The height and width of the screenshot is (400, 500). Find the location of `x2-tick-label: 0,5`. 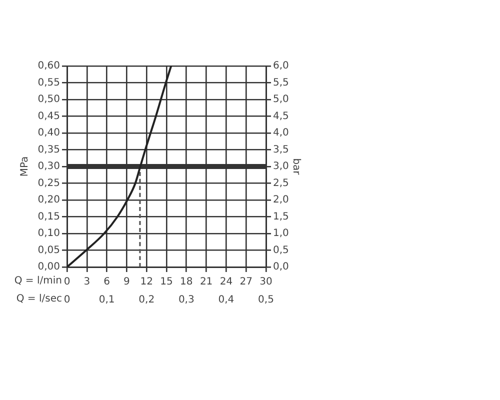

x2-tick-label: 0,5 is located at coordinates (266, 300).